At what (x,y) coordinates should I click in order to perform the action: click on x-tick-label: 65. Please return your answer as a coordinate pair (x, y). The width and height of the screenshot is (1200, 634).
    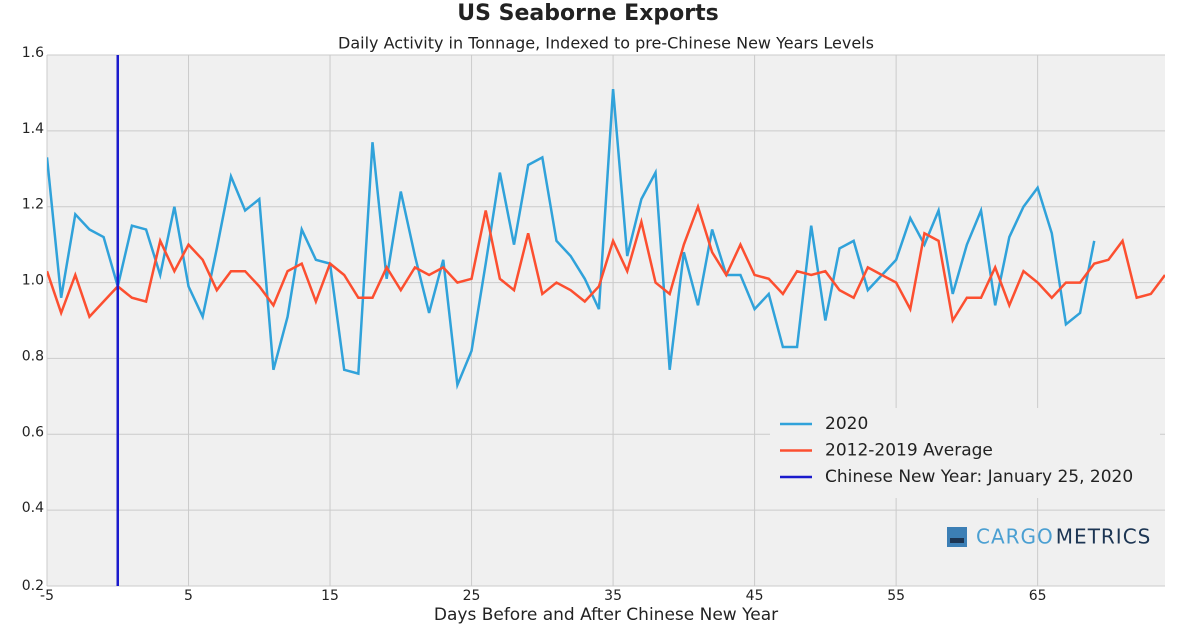
    Looking at the image, I should click on (1038, 596).